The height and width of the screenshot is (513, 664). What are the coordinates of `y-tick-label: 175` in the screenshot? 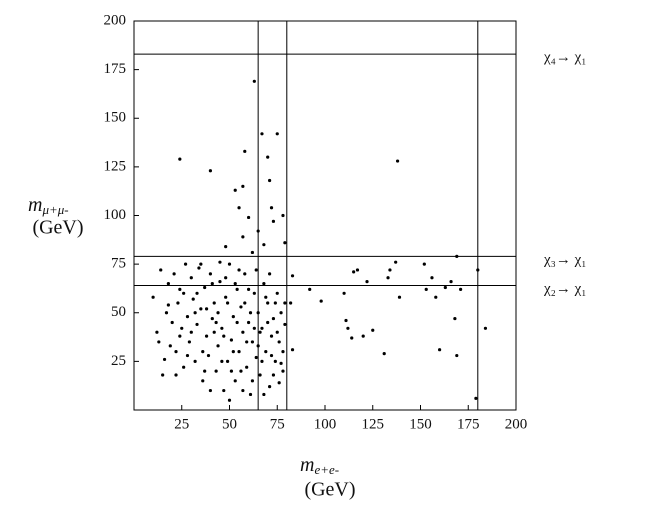 It's located at (115, 69).